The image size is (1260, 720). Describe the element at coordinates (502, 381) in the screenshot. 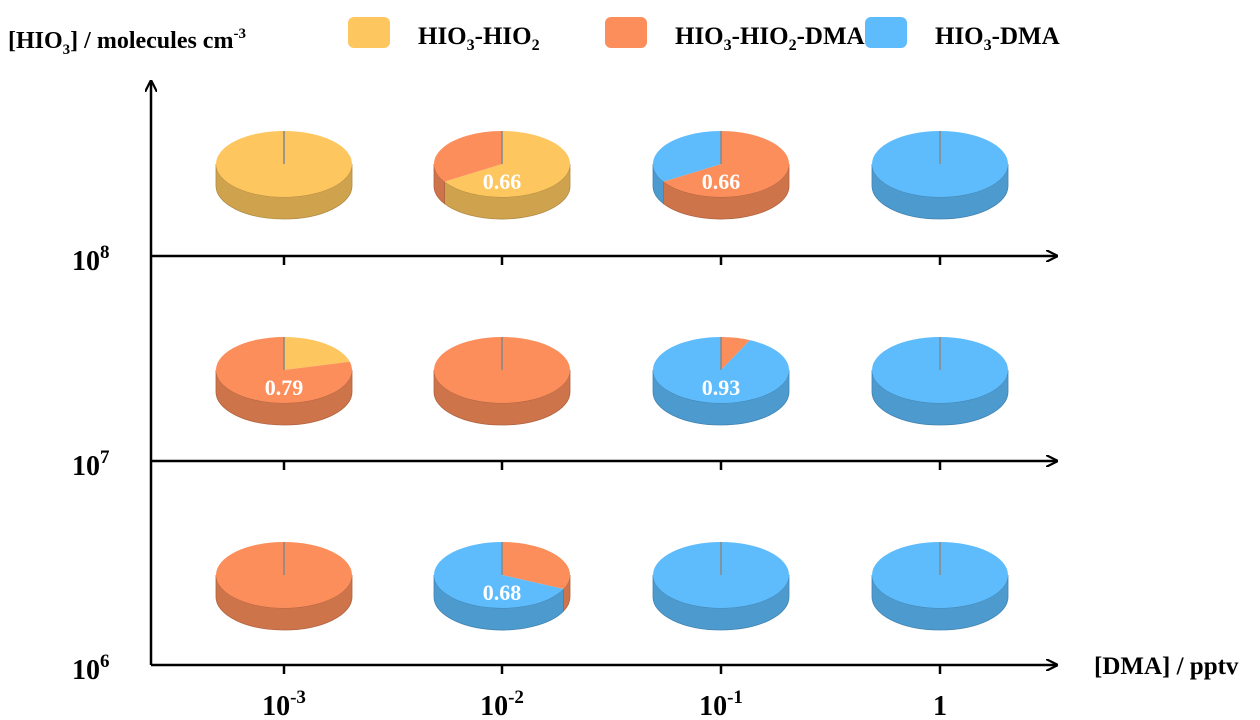

I see `pie-r1-c1` at that location.